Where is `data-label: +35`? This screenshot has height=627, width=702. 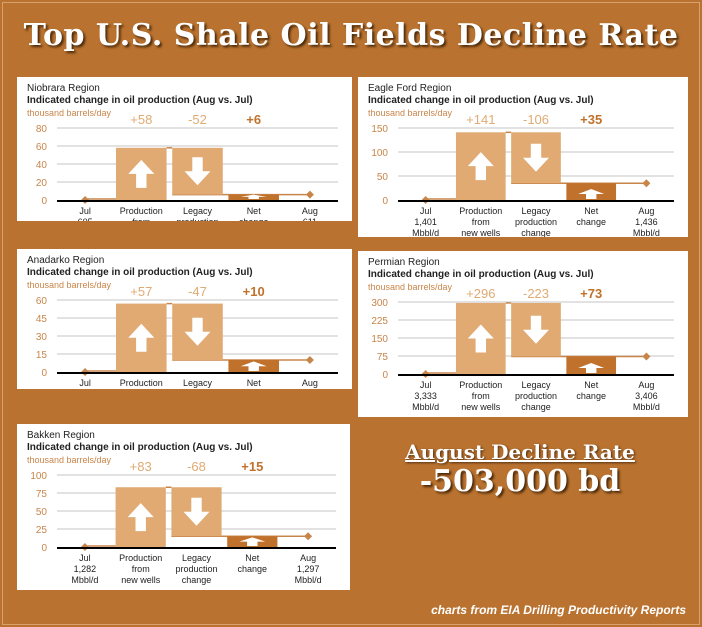
data-label: +35 is located at coordinates (591, 119).